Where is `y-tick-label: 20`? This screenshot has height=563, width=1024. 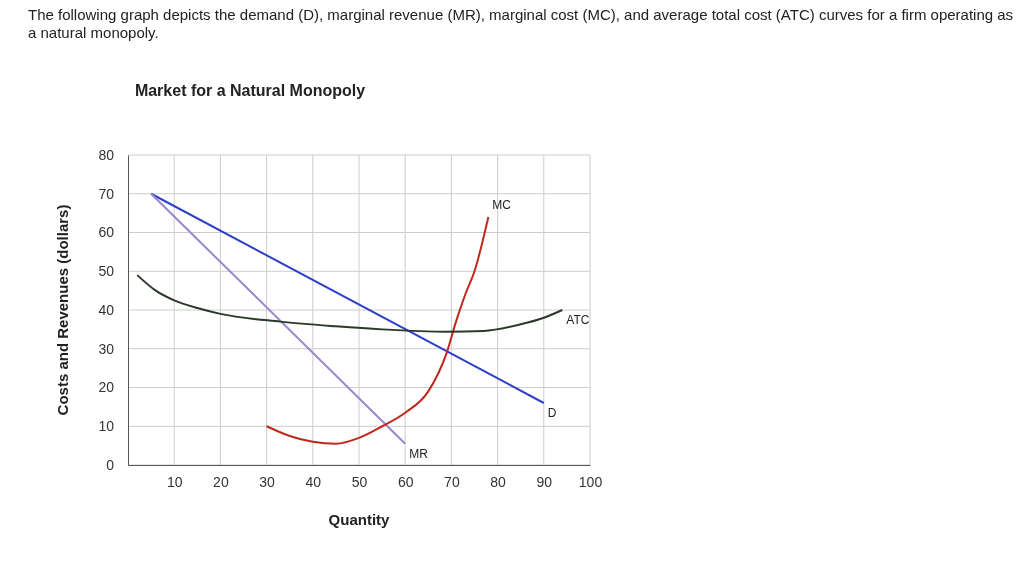
y-tick-label: 20 is located at coordinates (106, 387).